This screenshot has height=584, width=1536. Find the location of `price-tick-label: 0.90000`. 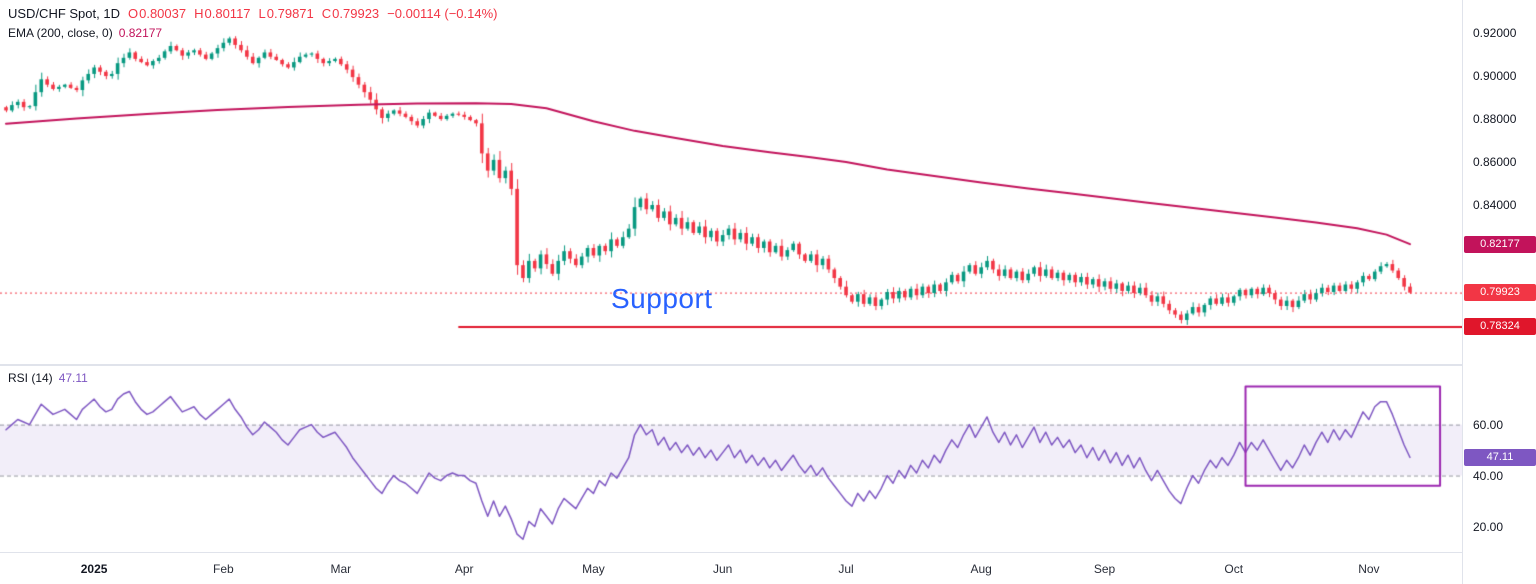

price-tick-label: 0.90000 is located at coordinates (1495, 76).